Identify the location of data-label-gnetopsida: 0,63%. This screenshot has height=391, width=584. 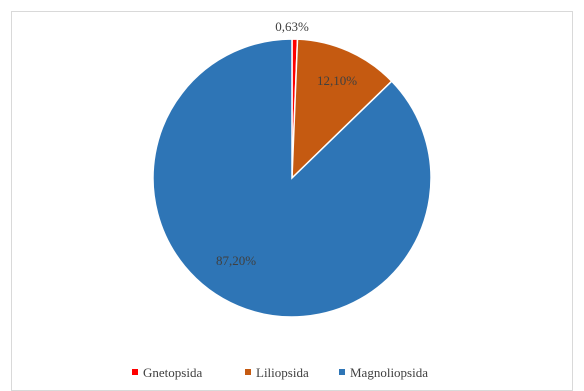
(292, 26).